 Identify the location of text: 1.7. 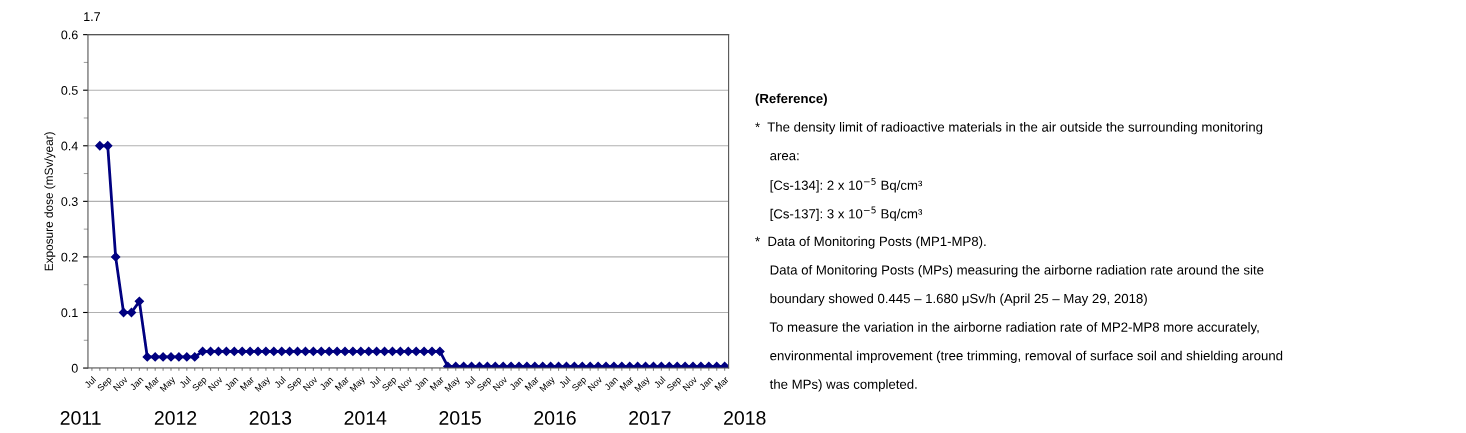
(92, 16).